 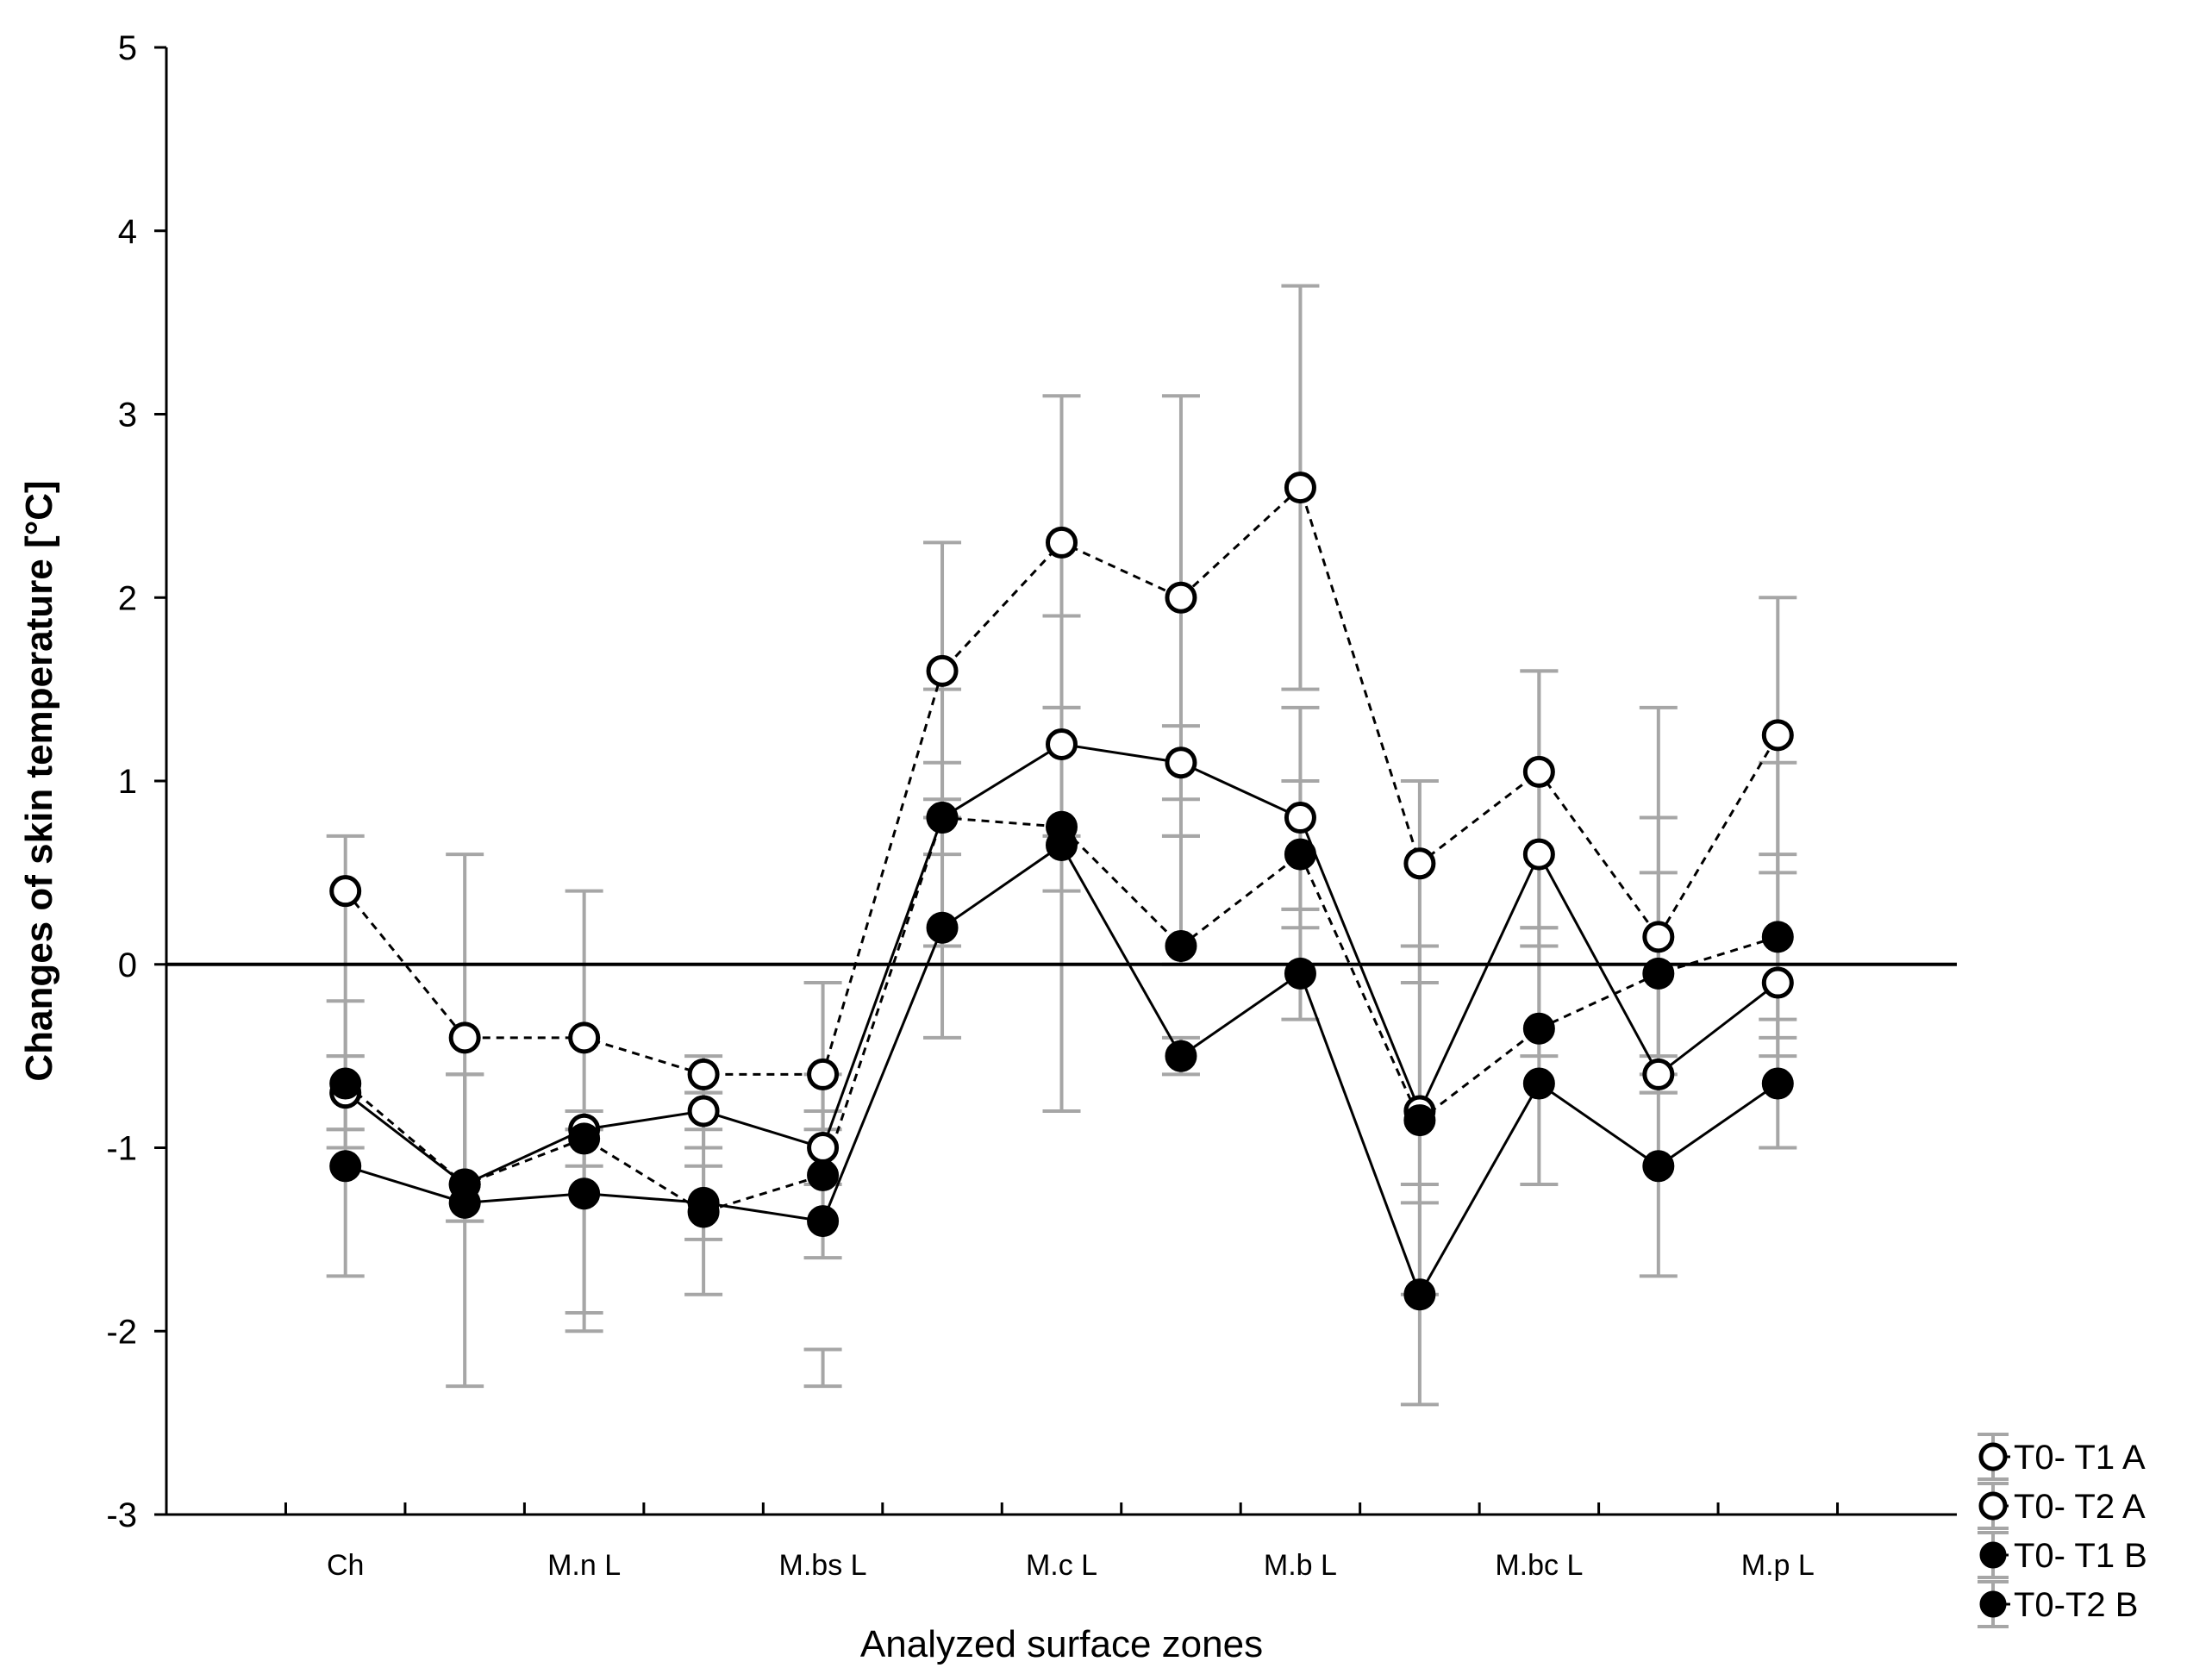 I want to click on y-axis-title: Changes of skin temperature [°C], so click(x=39, y=781).